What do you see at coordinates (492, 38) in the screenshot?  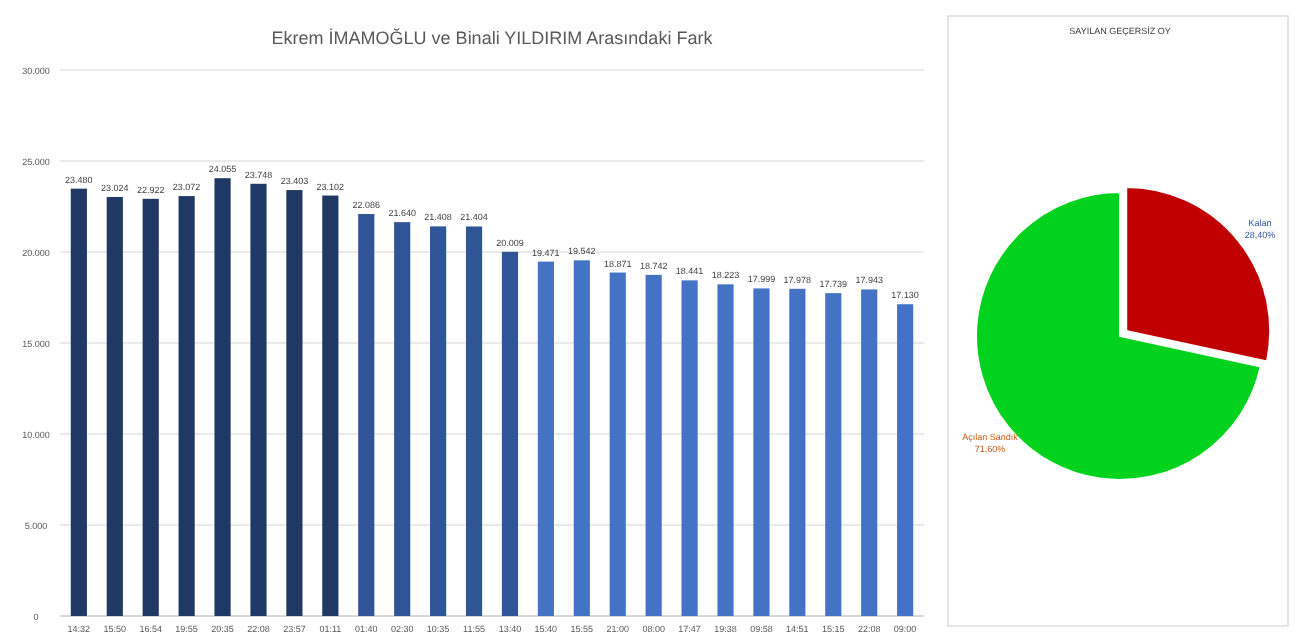 I see `chart-title: Ekrem İMAMOĞLU ve Binali YILDIRIM Arasındaki Fark` at bounding box center [492, 38].